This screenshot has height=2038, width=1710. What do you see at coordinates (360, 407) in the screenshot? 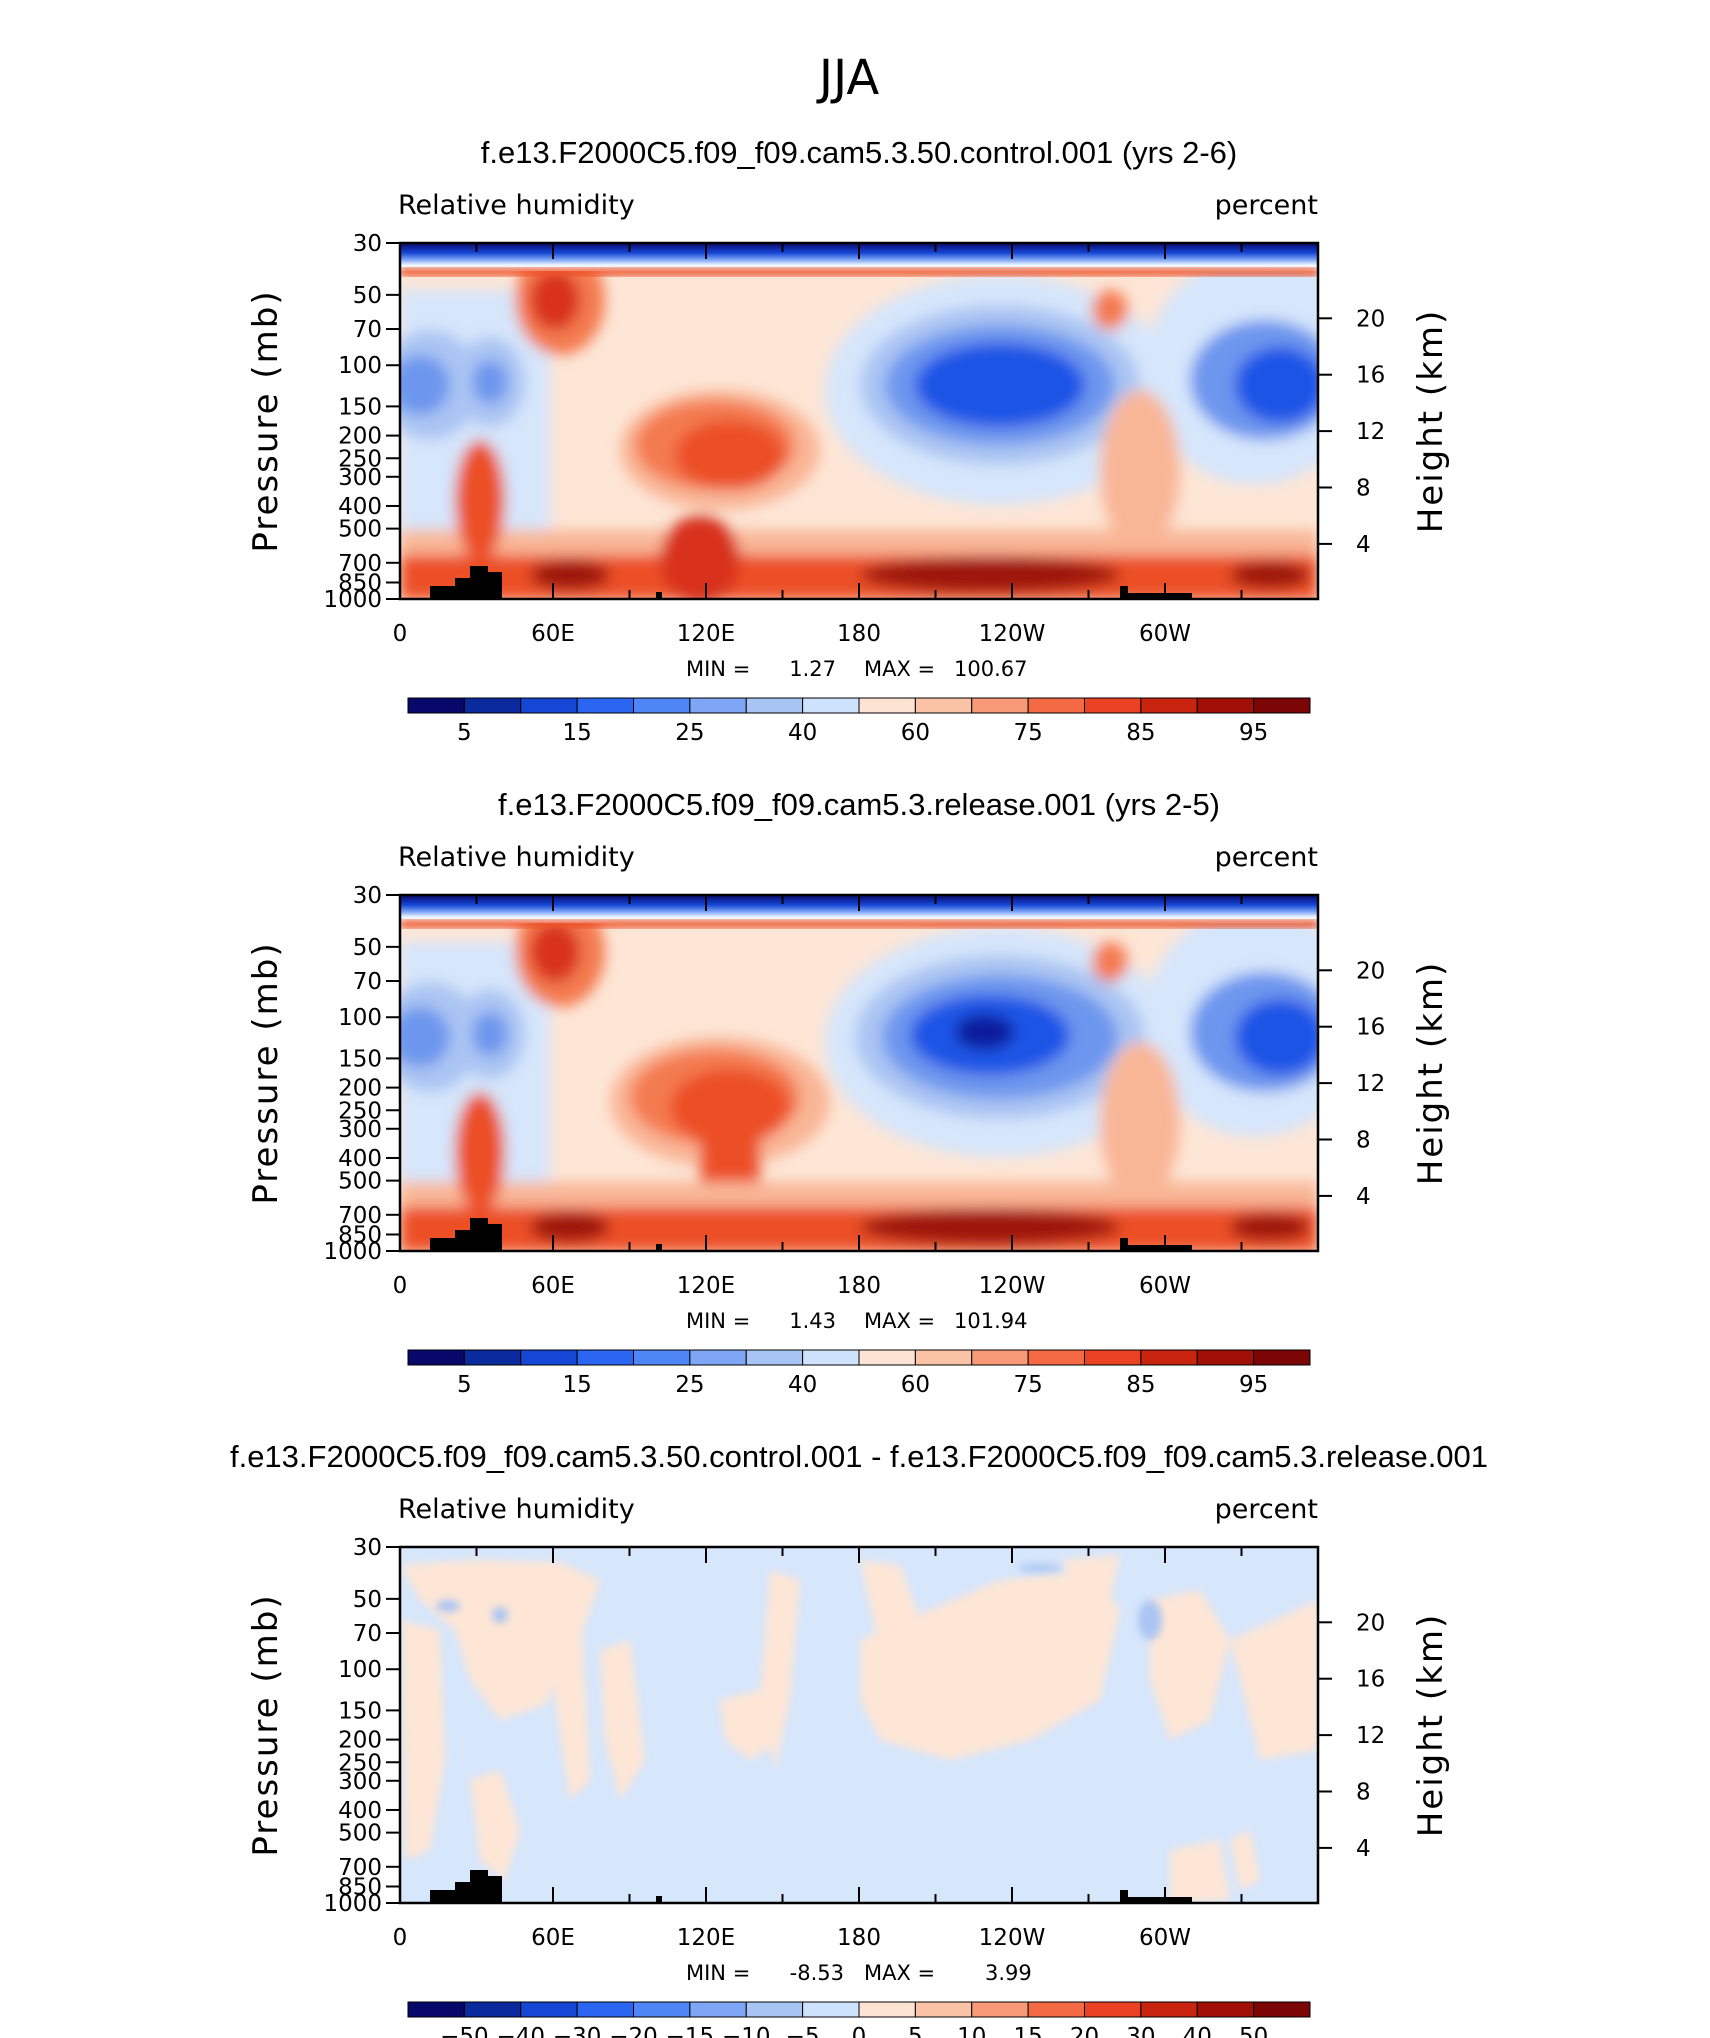
I see `pressure-tick-label: 150` at bounding box center [360, 407].